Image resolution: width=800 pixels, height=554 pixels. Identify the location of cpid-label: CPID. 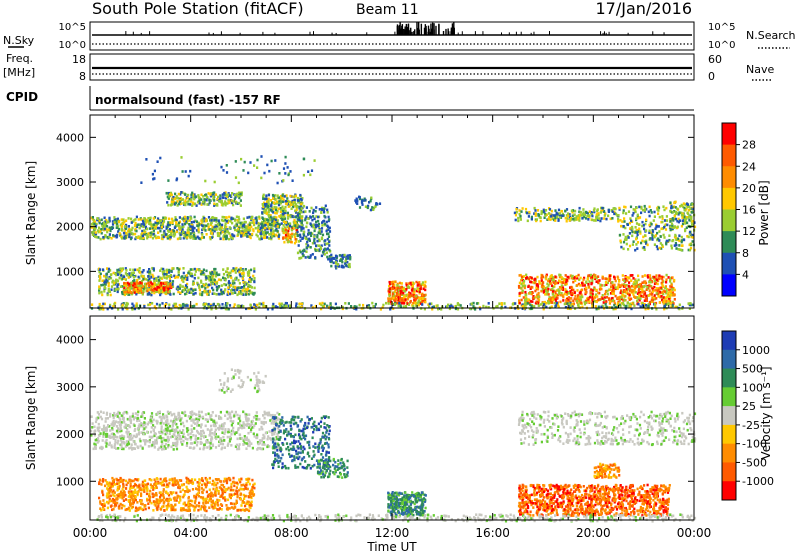
(22, 97).